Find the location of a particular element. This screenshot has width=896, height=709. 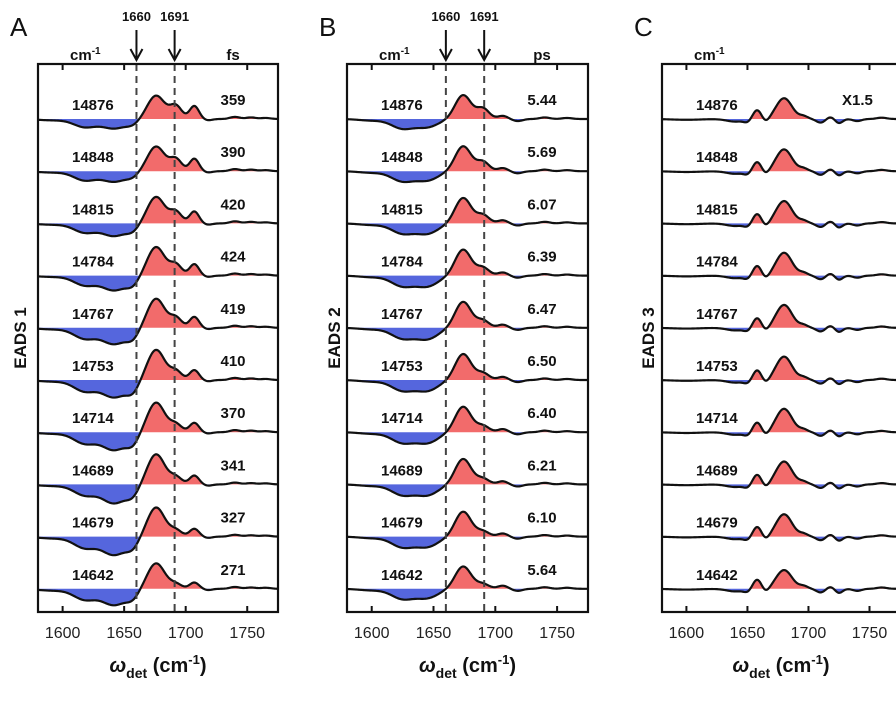

row-label: 14642 is located at coordinates (402, 575).